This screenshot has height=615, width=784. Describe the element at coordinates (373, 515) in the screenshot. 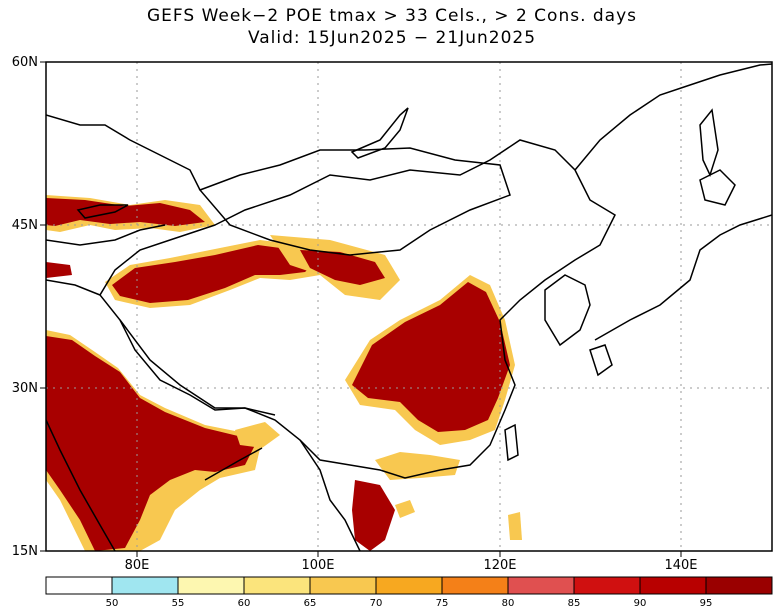

I see `shading-indochina` at that location.